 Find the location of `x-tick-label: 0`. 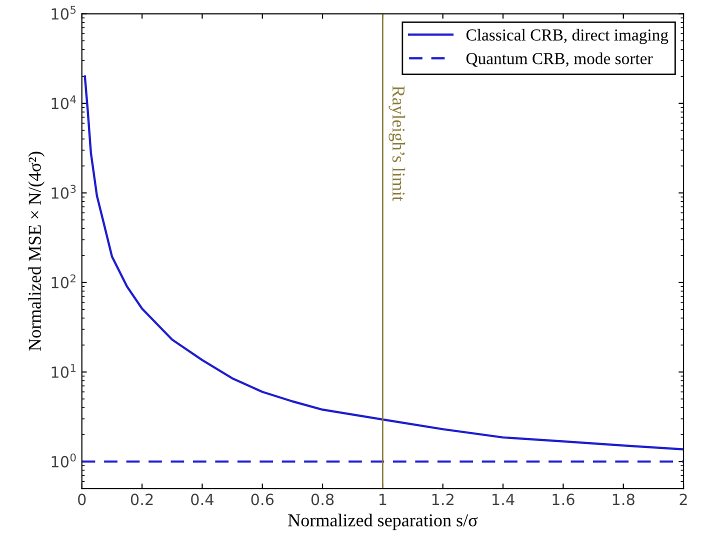

x-tick-label: 0 is located at coordinates (82, 500).